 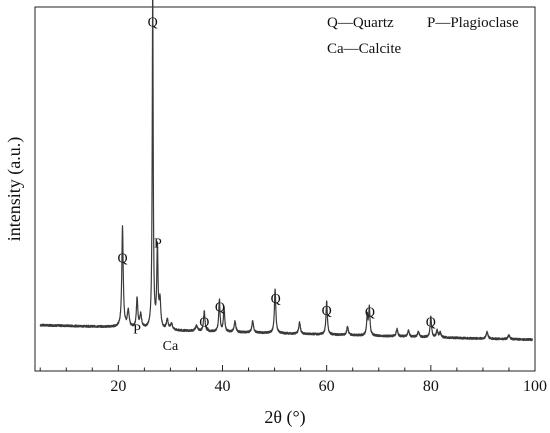 I want to click on x-axis-label: 2θ (°), so click(x=284, y=417).